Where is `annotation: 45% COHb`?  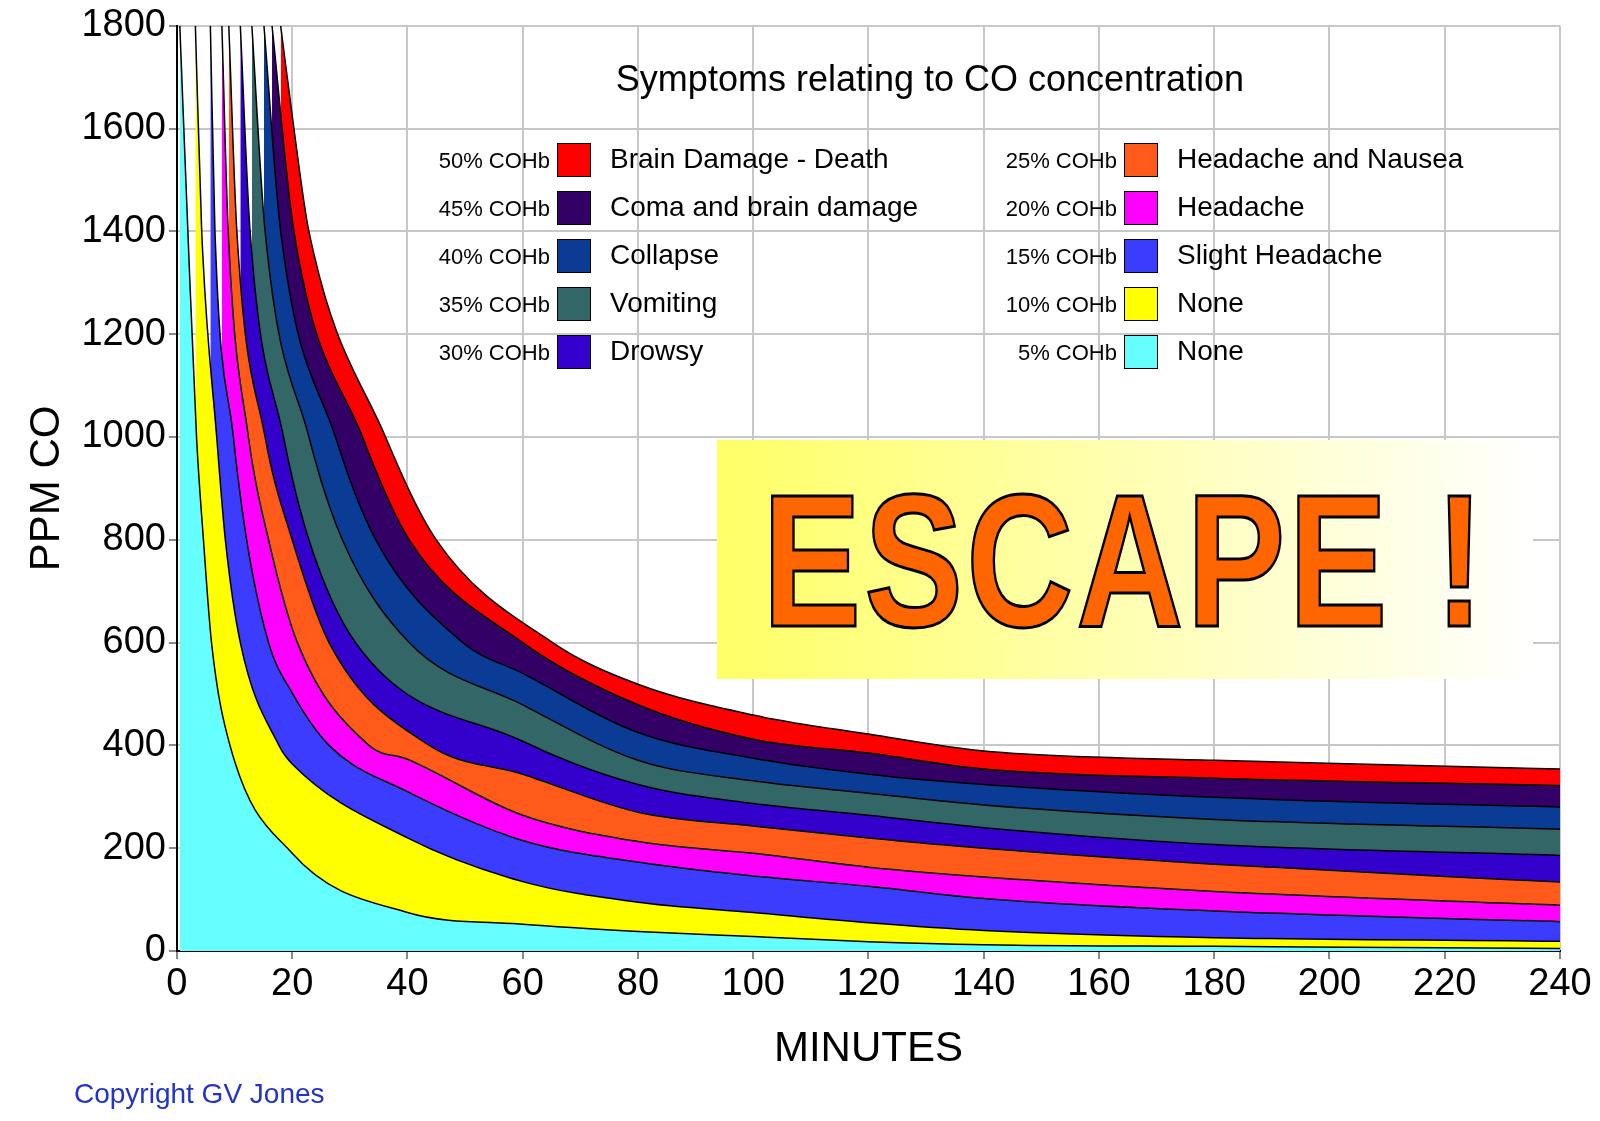 annotation: 45% COHb is located at coordinates (493, 209).